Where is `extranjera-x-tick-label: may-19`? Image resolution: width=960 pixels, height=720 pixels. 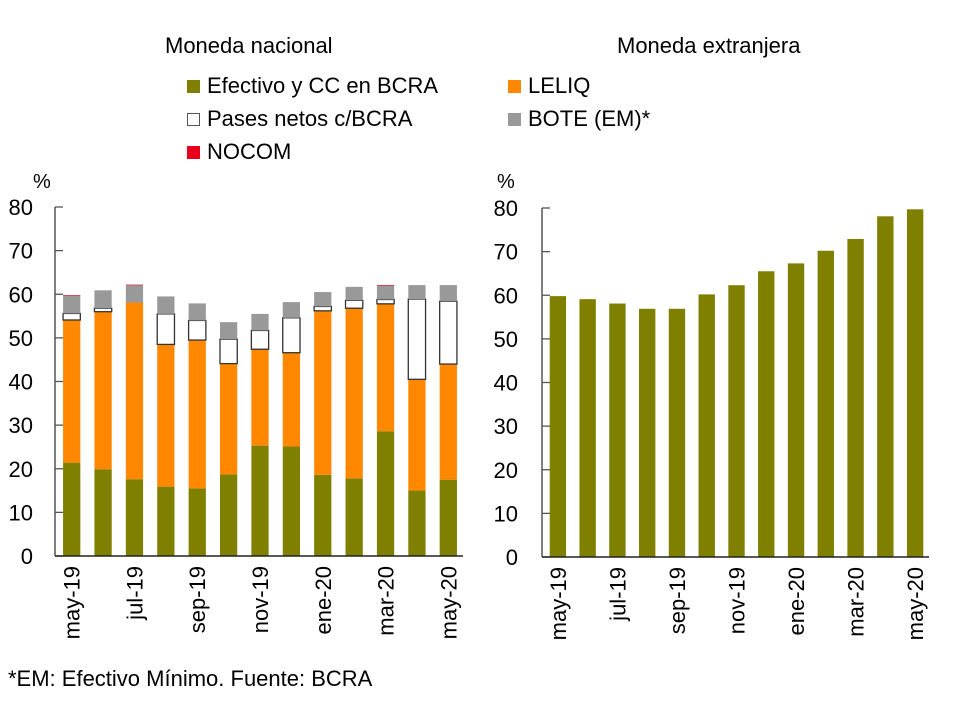
extranjera-x-tick-label: may-19 is located at coordinates (558, 603).